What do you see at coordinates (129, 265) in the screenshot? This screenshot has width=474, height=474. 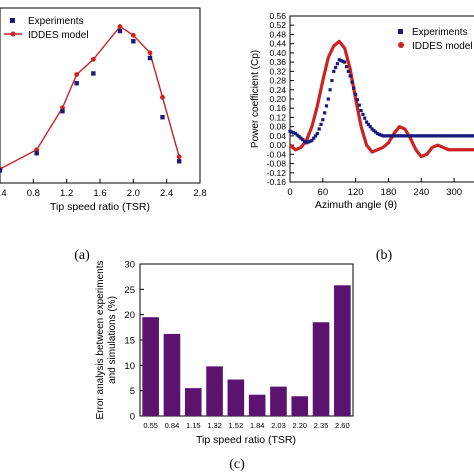 I see `y-tick-label: 30` at bounding box center [129, 265].